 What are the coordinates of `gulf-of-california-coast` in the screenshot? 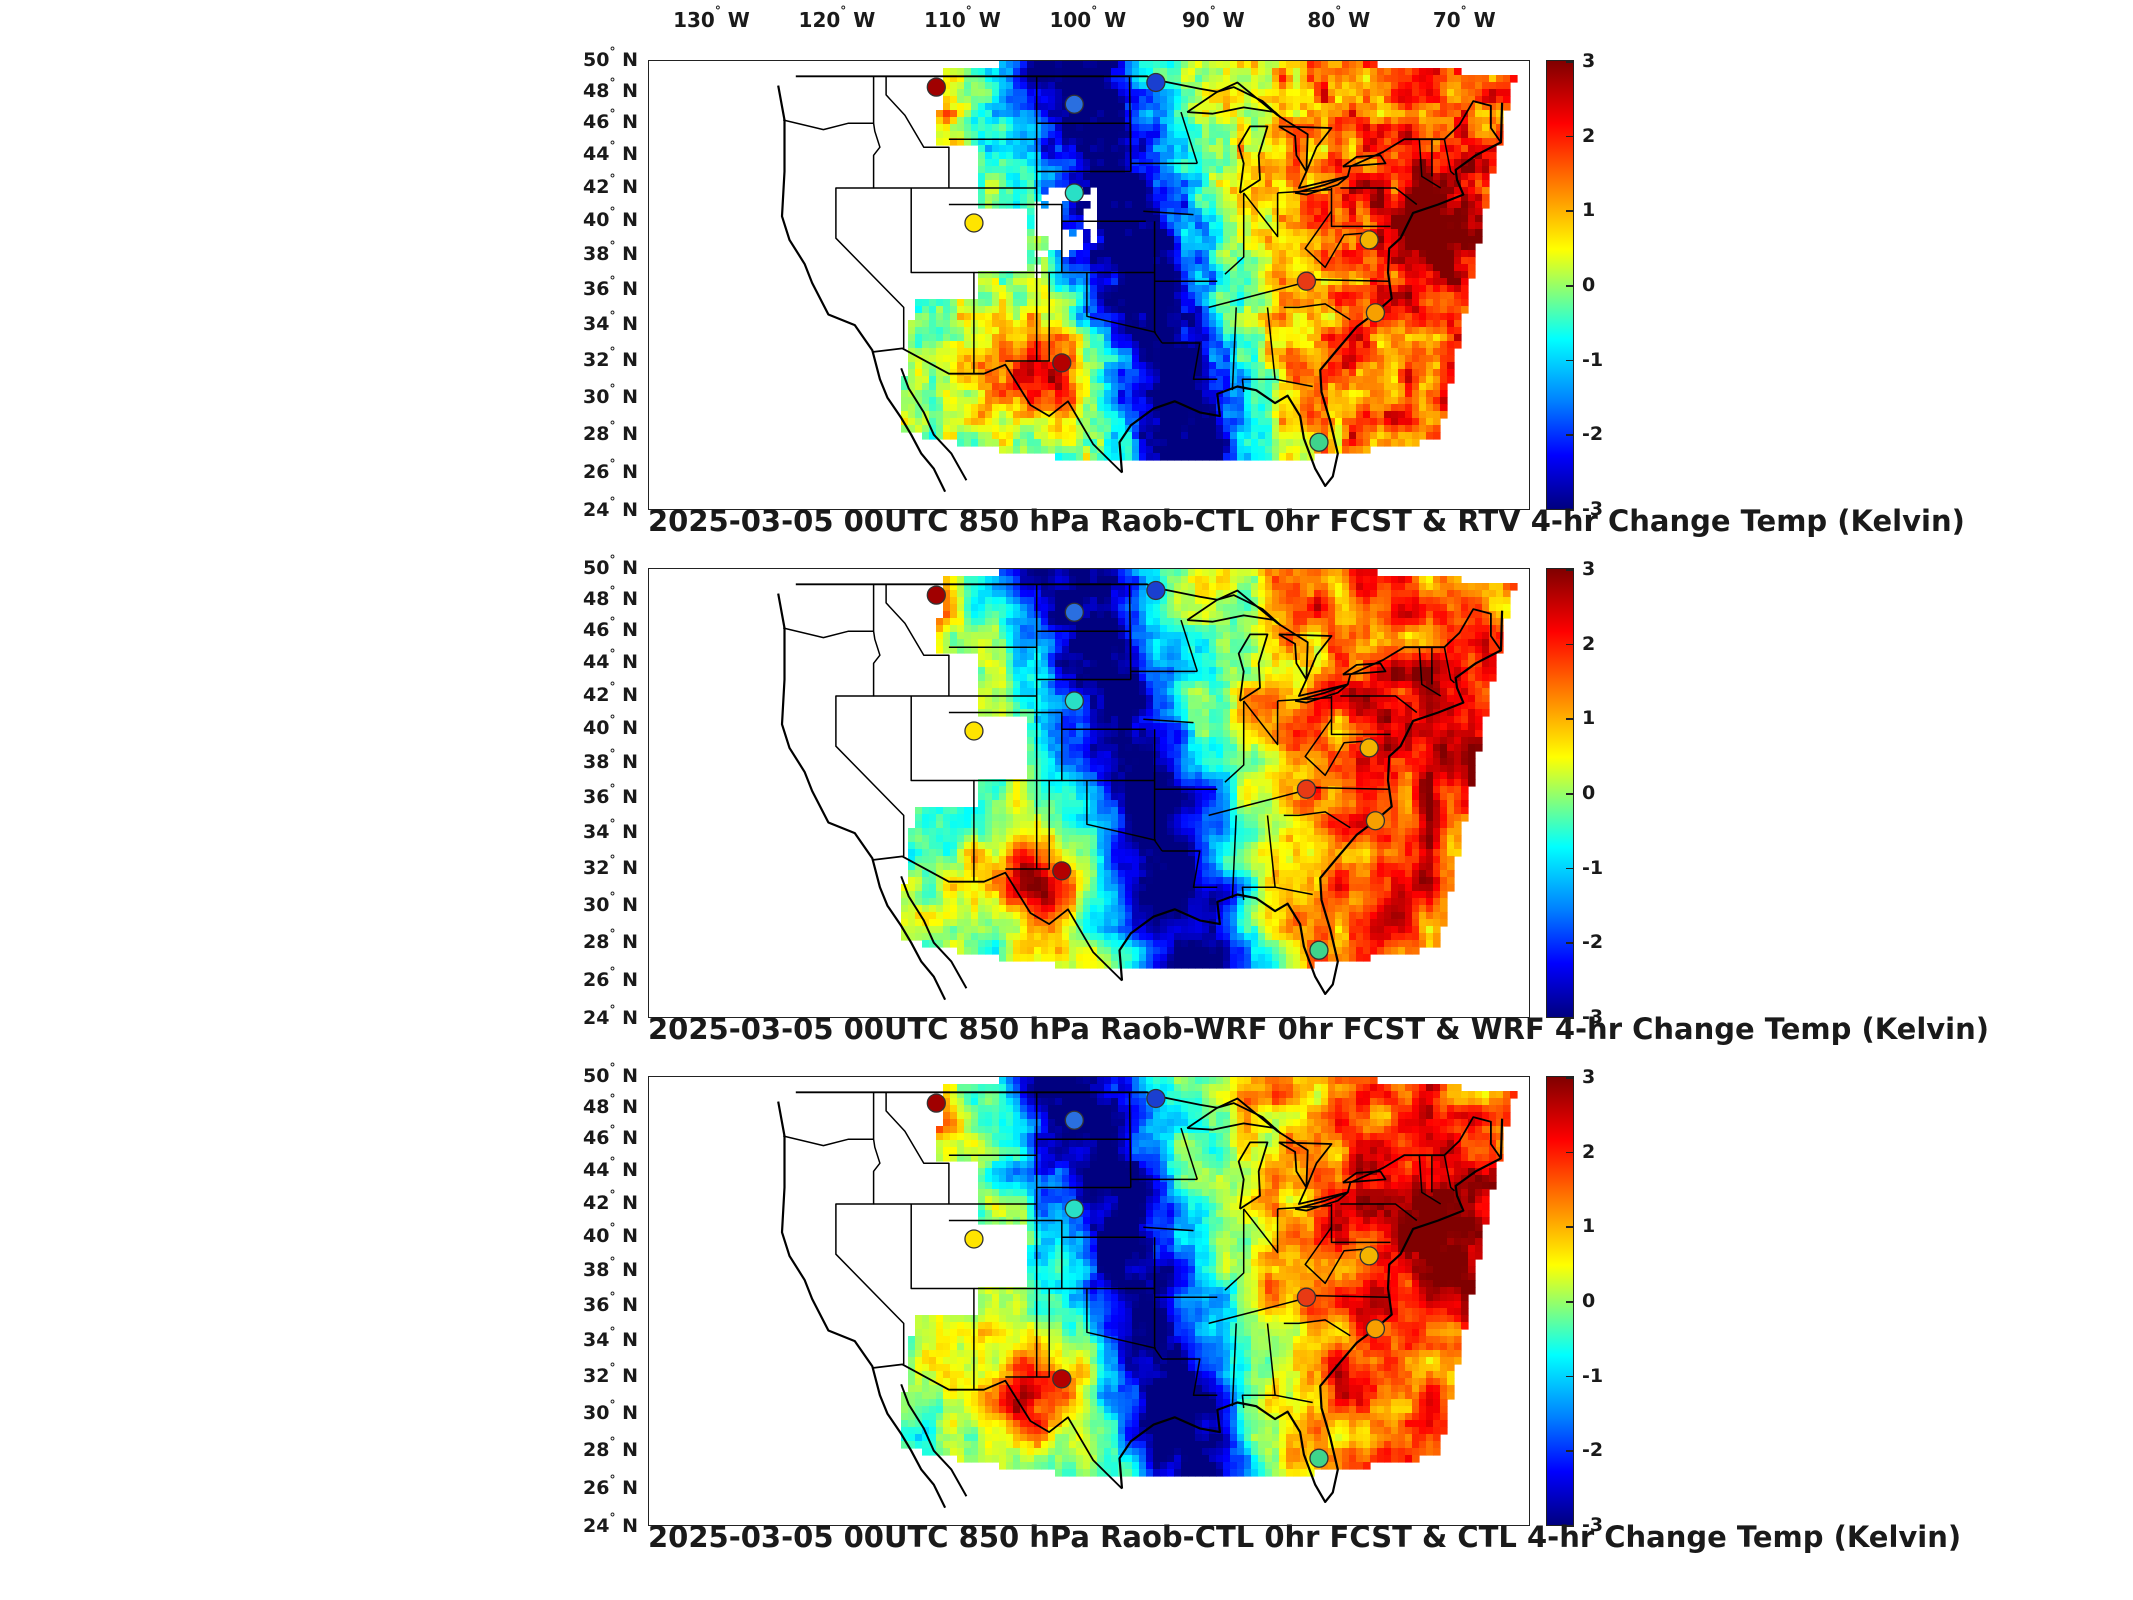 It's located at (934, 1440).